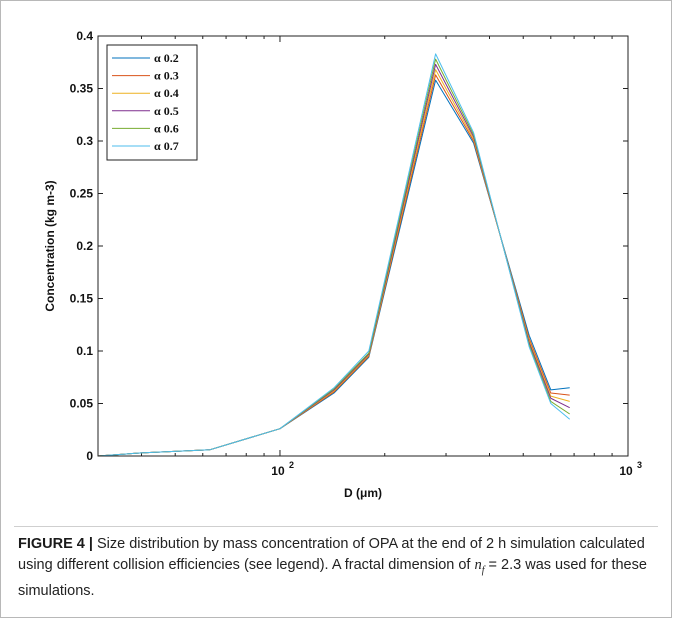 The image size is (673, 619). Describe the element at coordinates (363, 493) in the screenshot. I see `x-axis-label: D (μm)` at that location.